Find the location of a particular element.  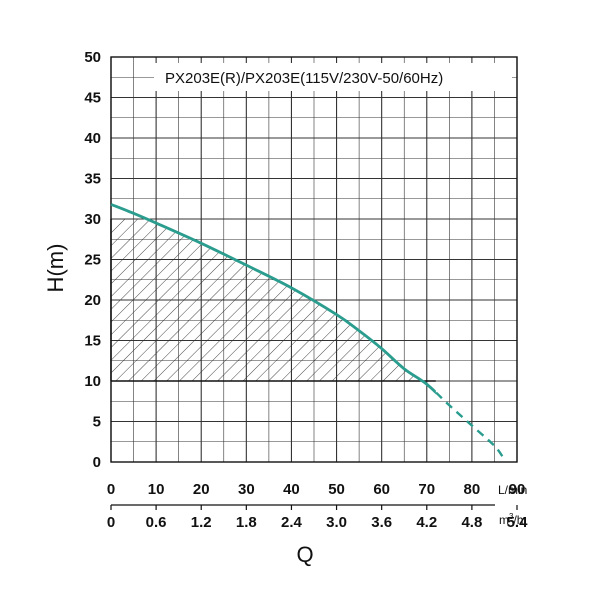

y-axis-ticks: 0 5 10 15 20 25 30 35 40 45 50 is located at coordinates (92, 260).